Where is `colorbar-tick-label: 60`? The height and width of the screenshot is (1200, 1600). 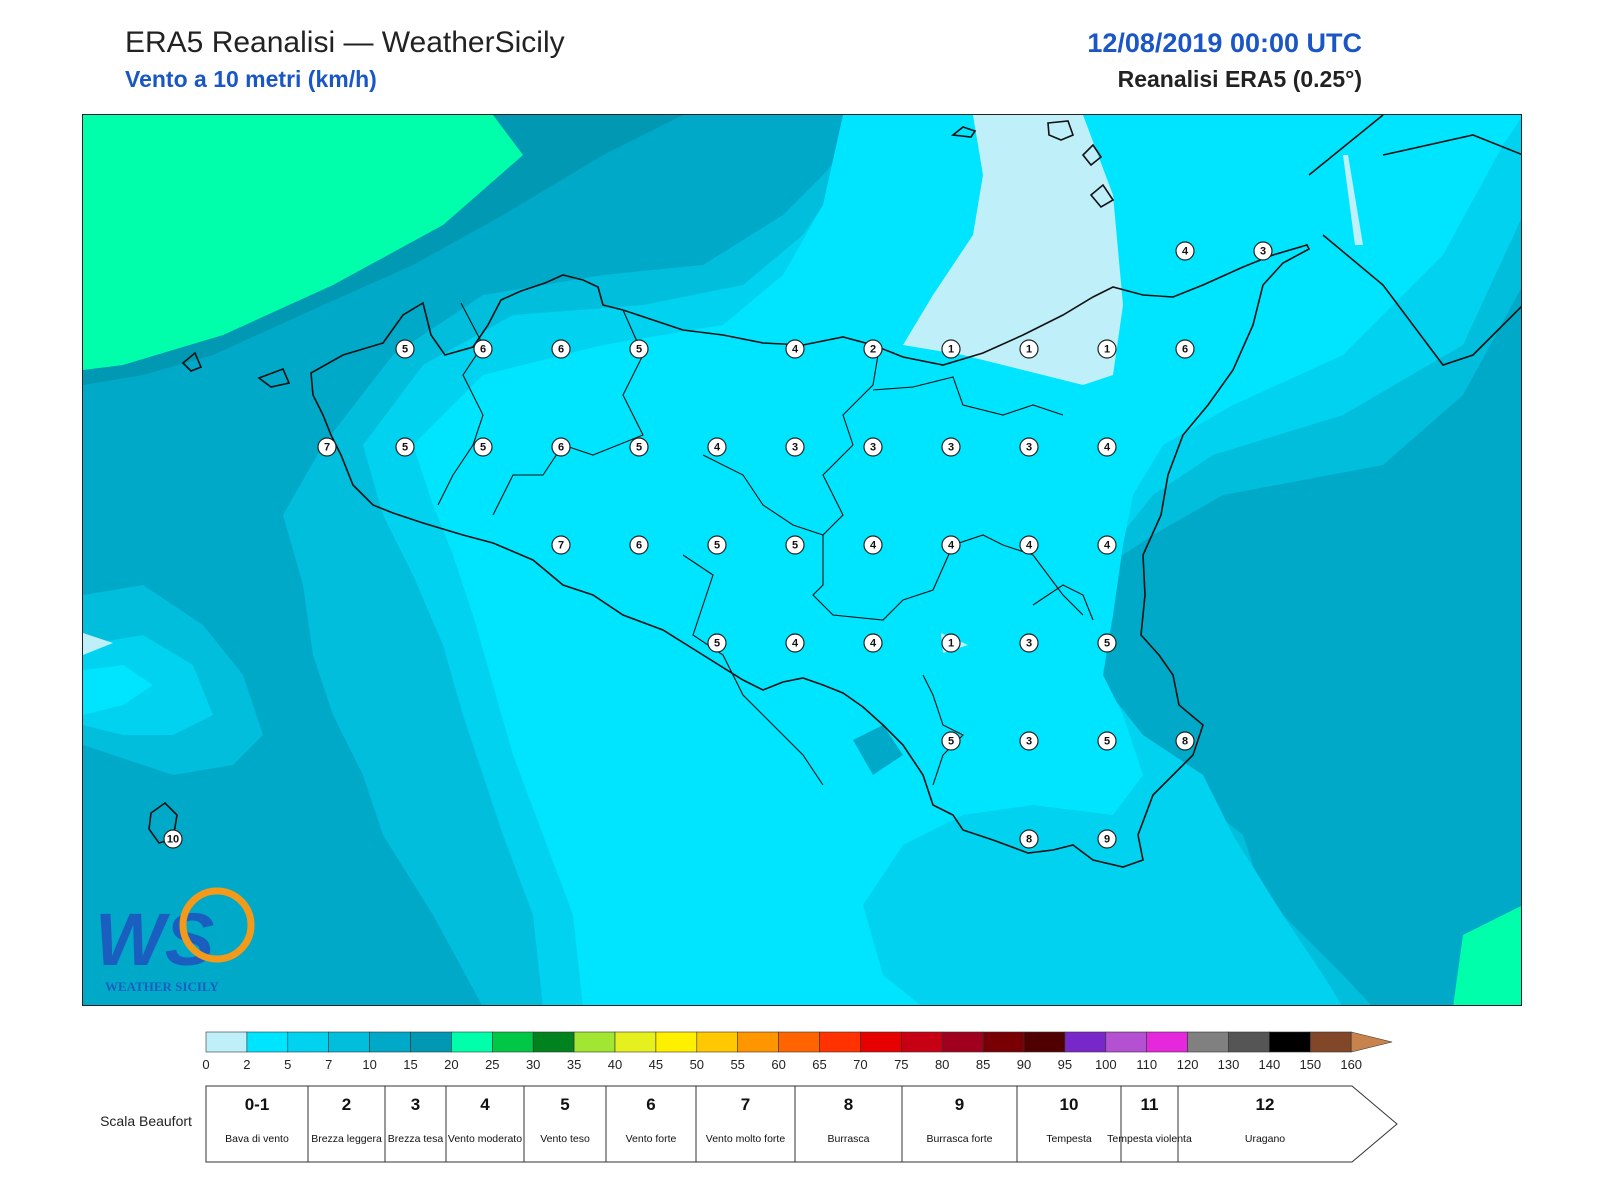
colorbar-tick-label: 60 is located at coordinates (778, 1064).